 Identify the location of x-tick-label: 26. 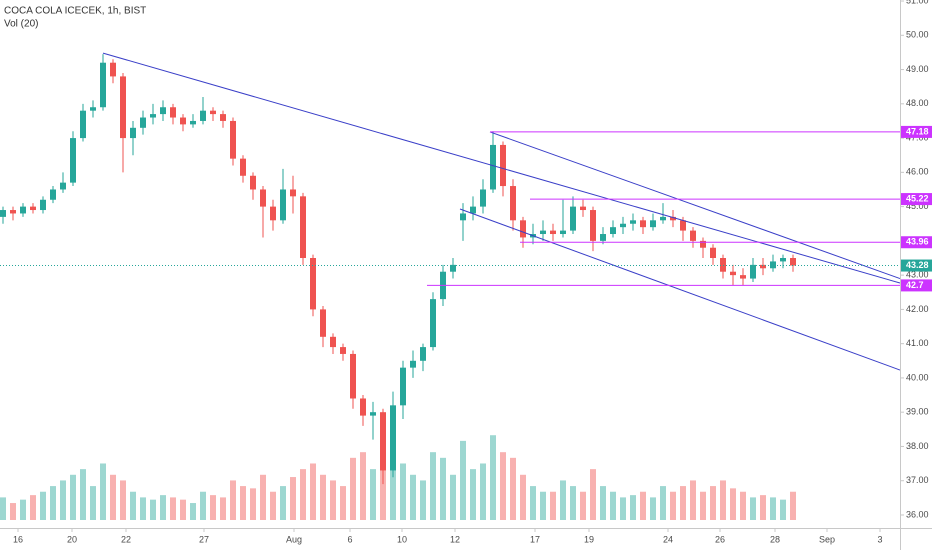
(720, 539).